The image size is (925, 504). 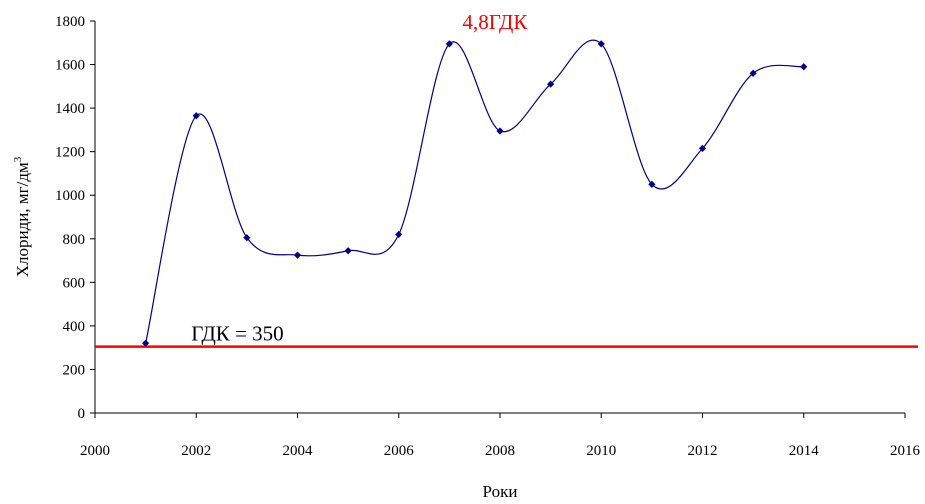 What do you see at coordinates (804, 451) in the screenshot?
I see `x-tick-label: 2014` at bounding box center [804, 451].